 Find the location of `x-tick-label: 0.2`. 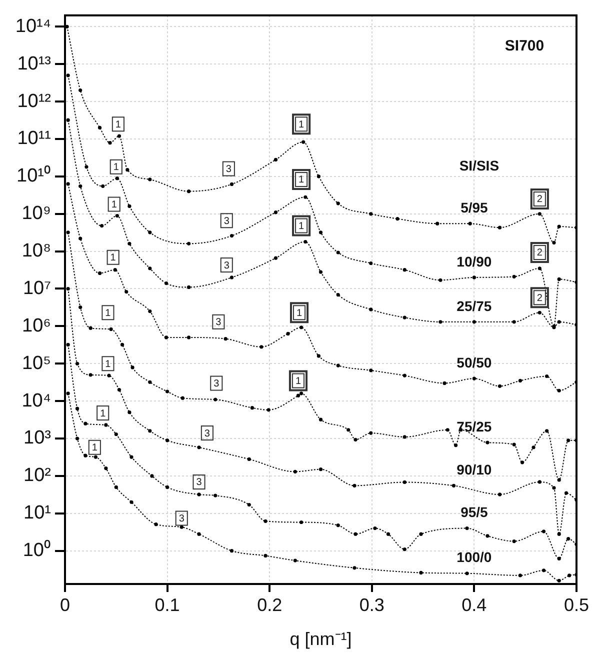

x-tick-label: 0.2 is located at coordinates (269, 604).